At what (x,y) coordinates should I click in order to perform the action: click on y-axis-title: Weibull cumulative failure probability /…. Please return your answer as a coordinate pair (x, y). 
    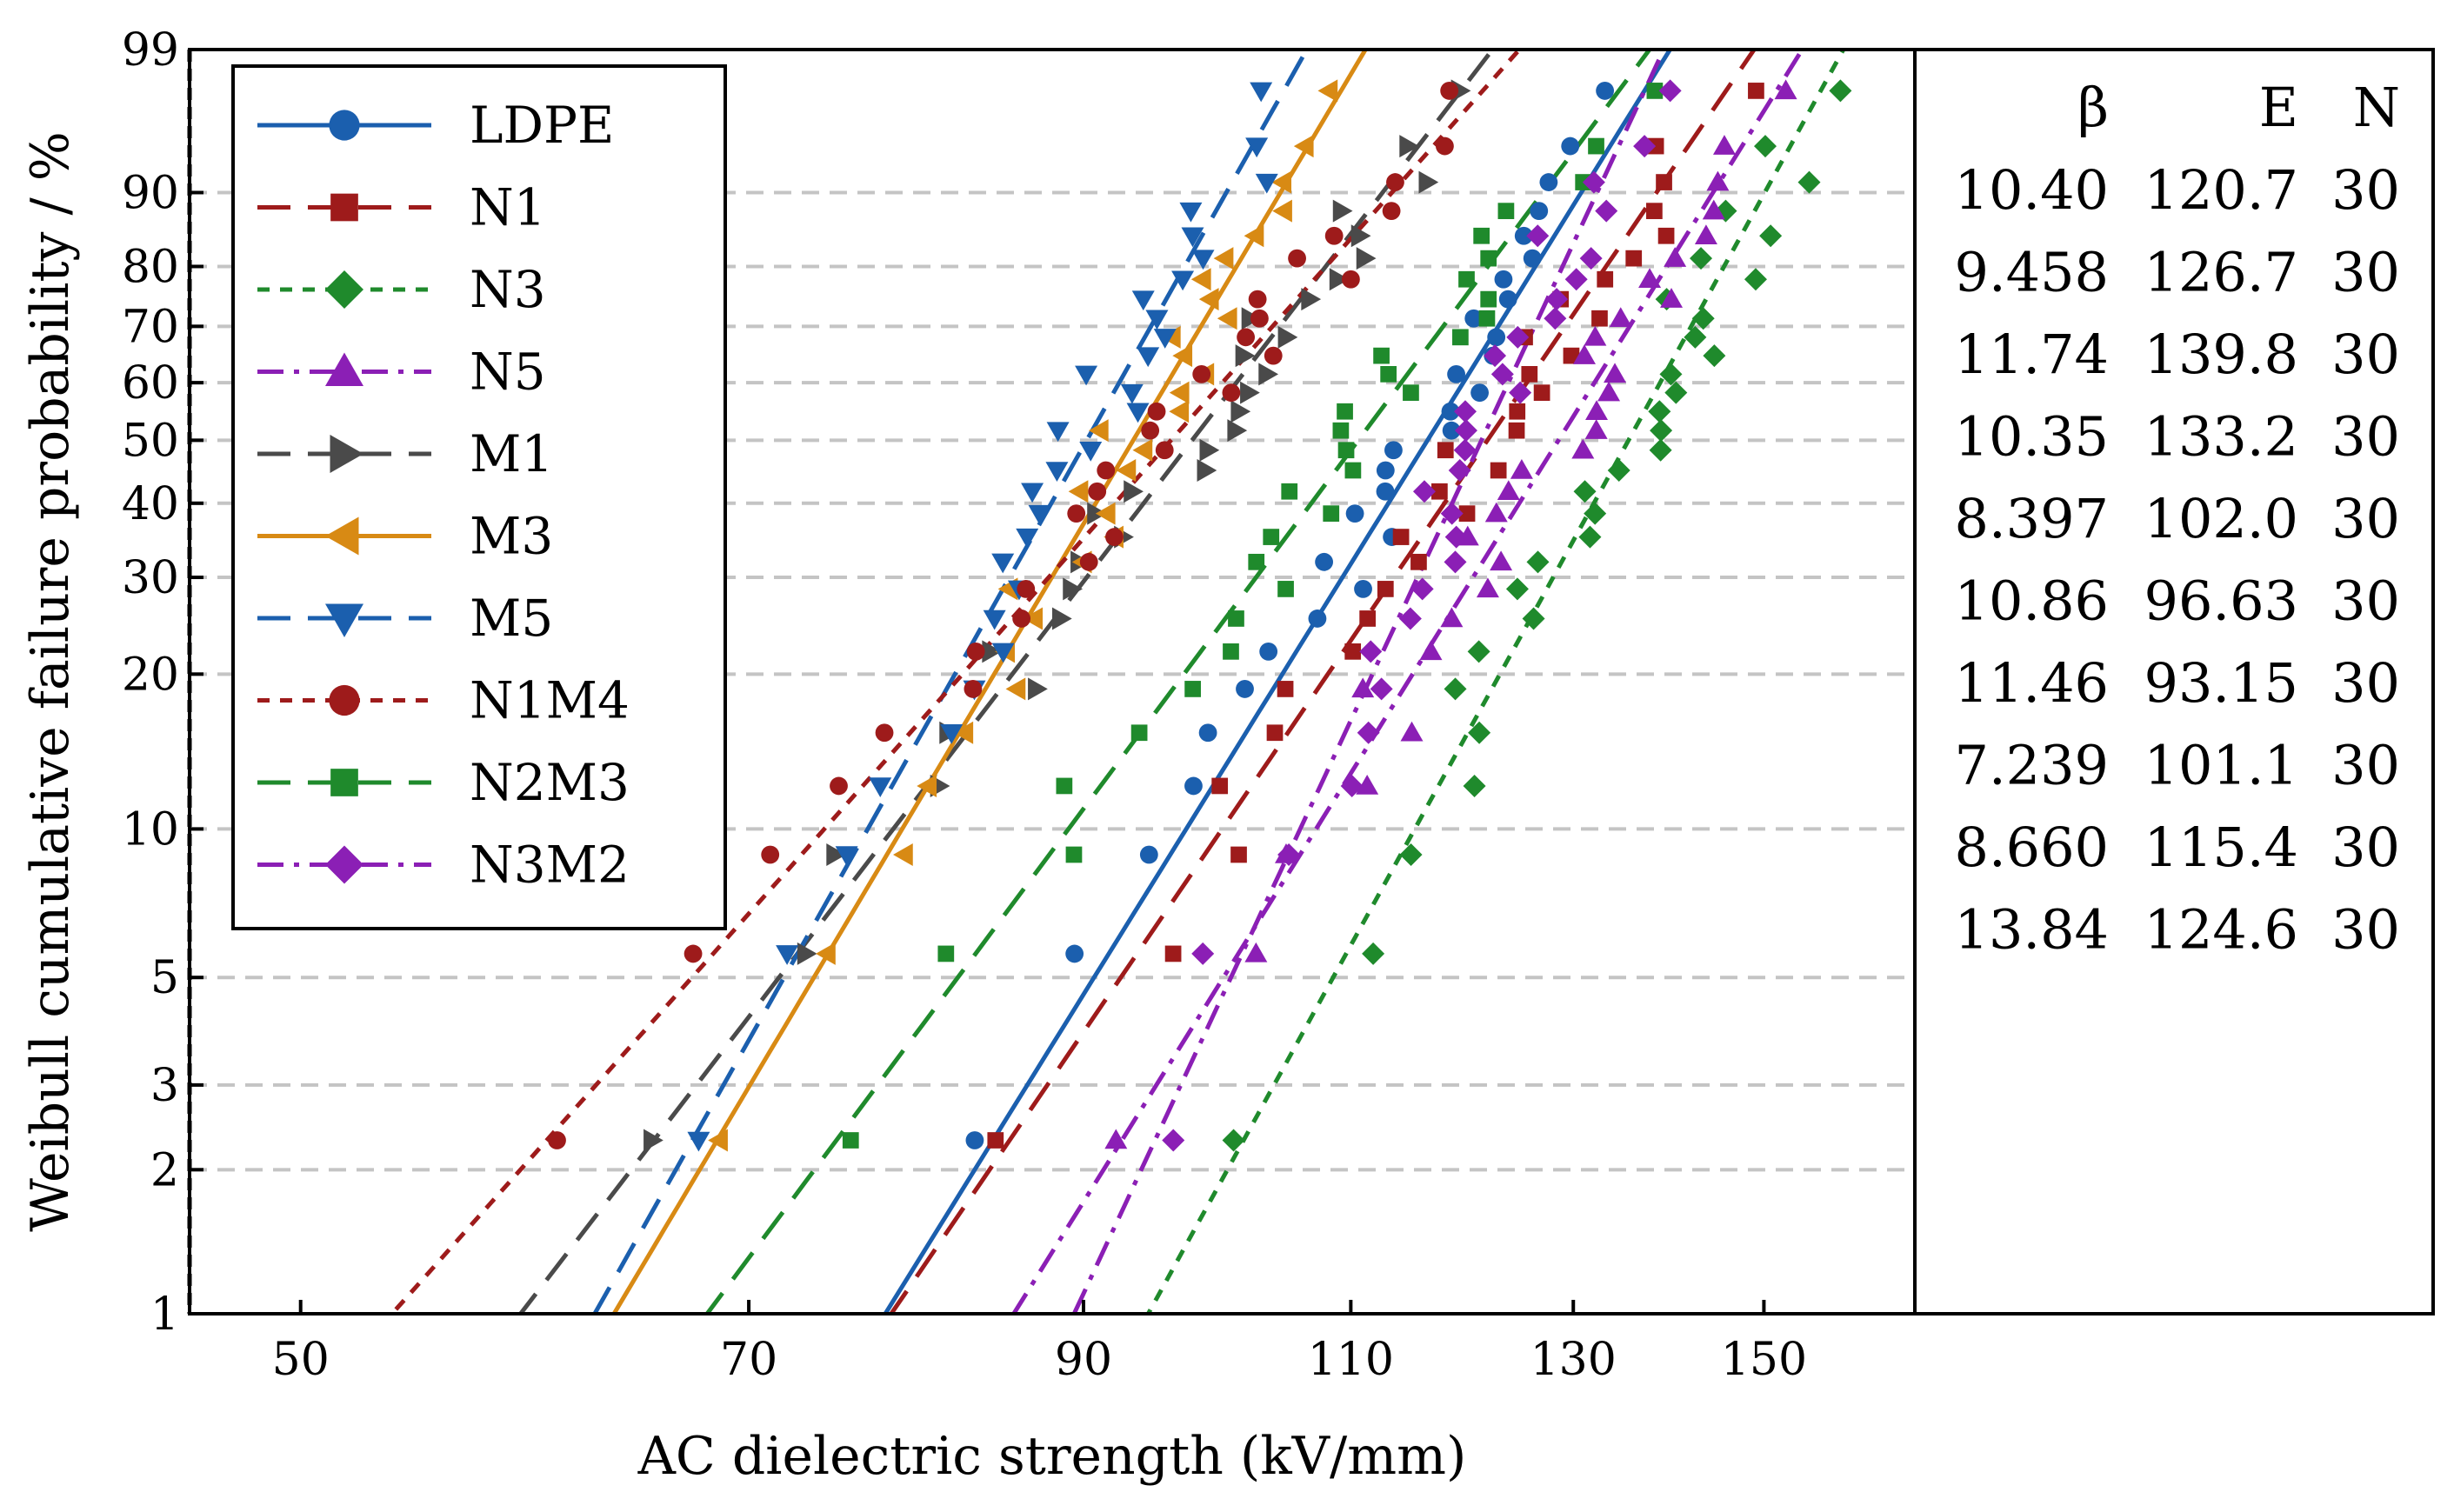
    Looking at the image, I should click on (50, 681).